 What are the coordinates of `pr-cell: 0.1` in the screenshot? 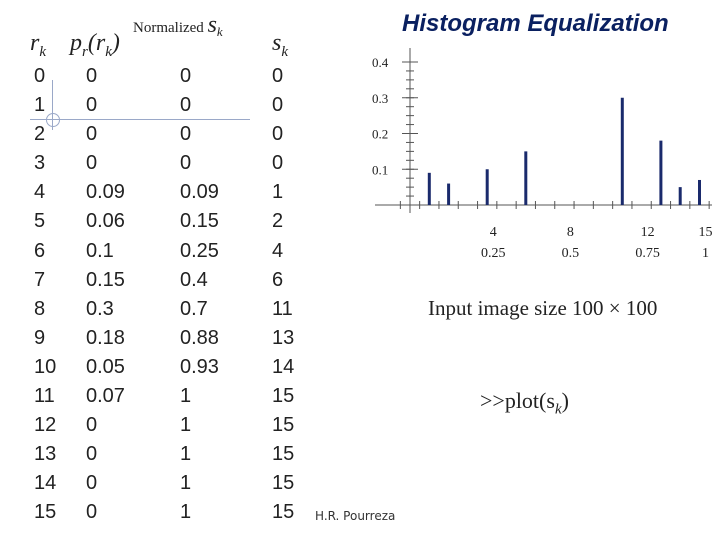 It's located at (100, 250).